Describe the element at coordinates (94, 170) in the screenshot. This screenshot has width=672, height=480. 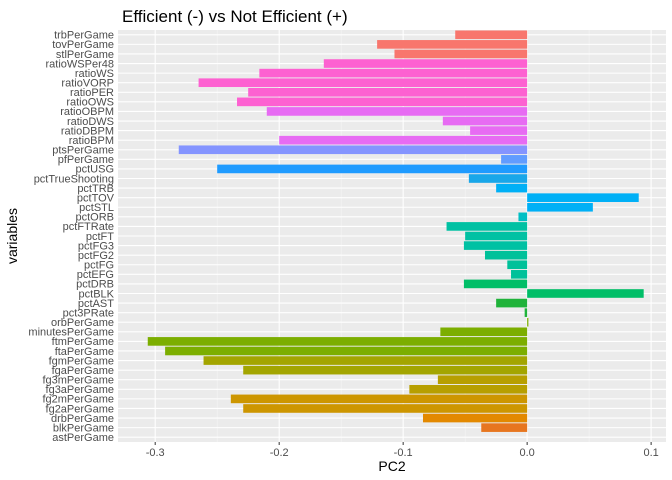
I see `category-label: pctUSG` at that location.